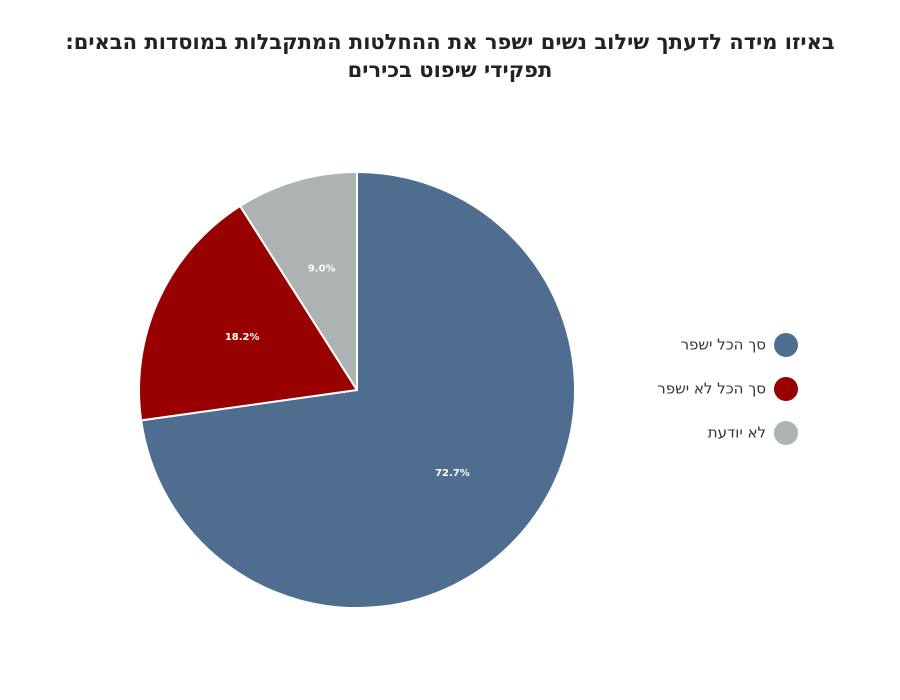 This screenshot has height=700, width=900. Describe the element at coordinates (450, 70) in the screenshot. I see `chart-title-line-2: תפקידי שיפוט בכירים` at that location.